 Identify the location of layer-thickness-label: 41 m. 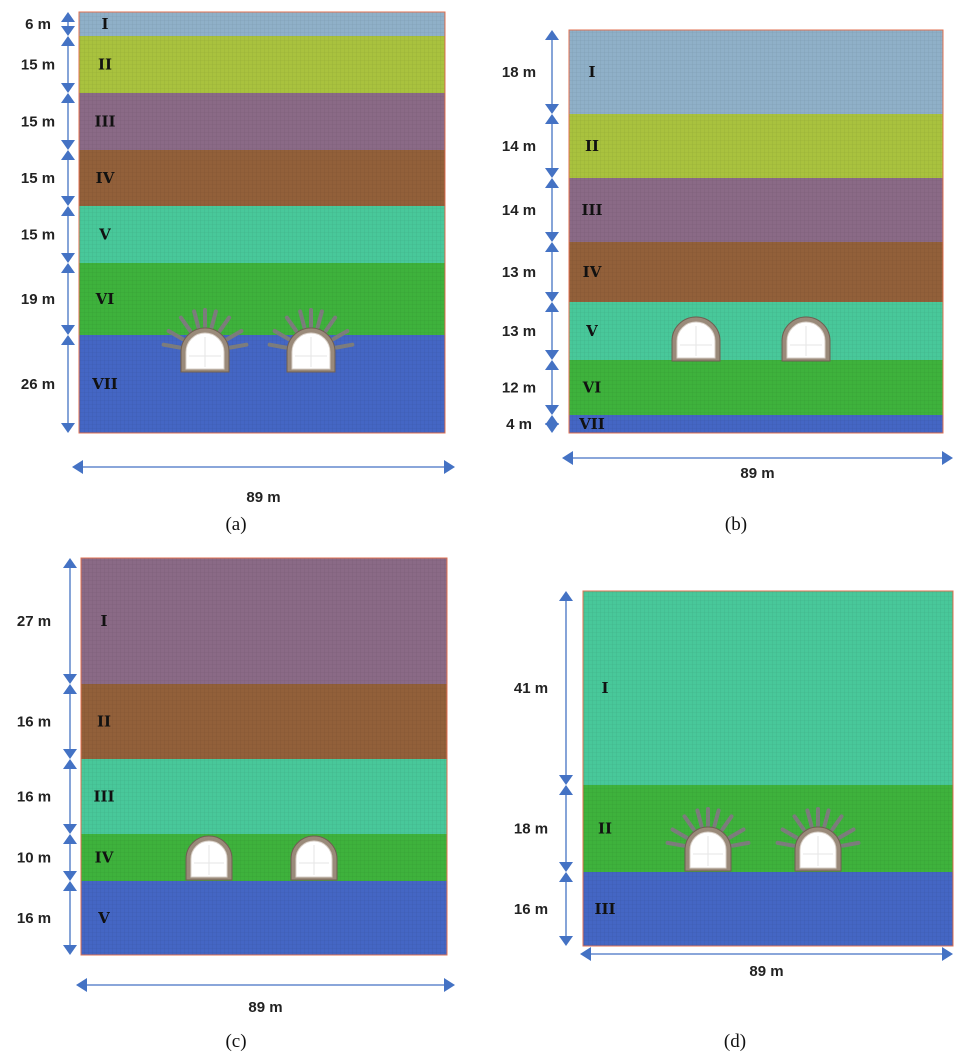
(531, 688).